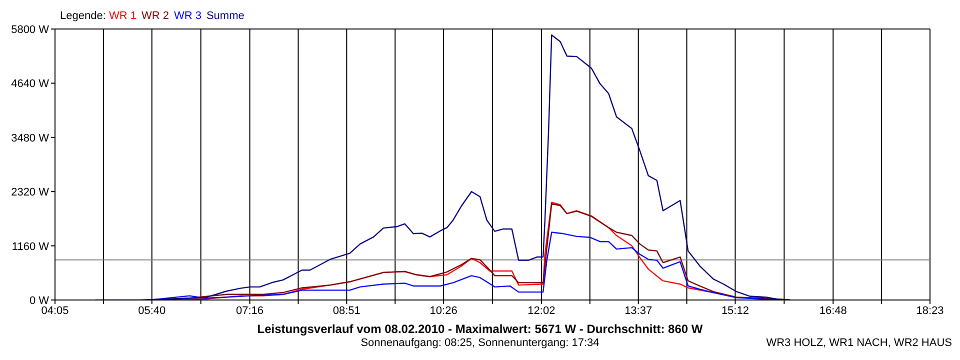 The width and height of the screenshot is (960, 360). I want to click on x-tick-label: 04:05, so click(55, 310).